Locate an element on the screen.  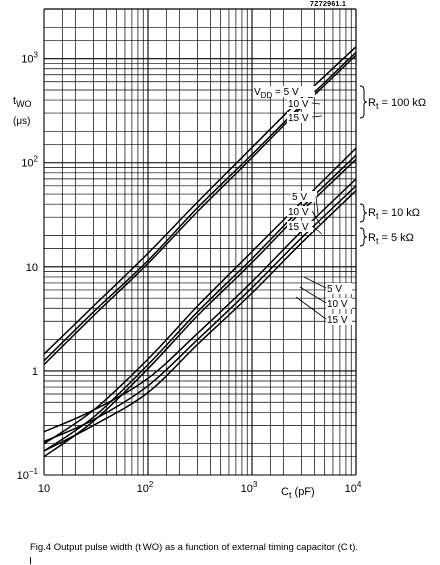
y-tick-label: 1 is located at coordinates (35, 372).